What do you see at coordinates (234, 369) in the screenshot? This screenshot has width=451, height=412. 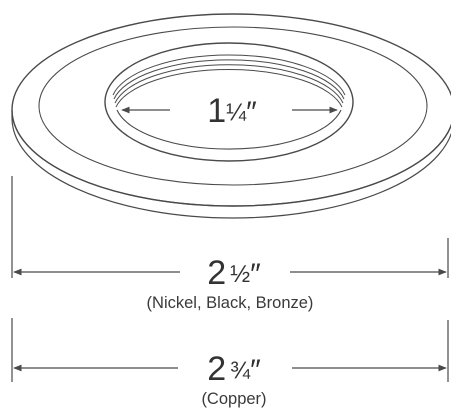 I see `outer-dimension-label: 2 ¾″` at bounding box center [234, 369].